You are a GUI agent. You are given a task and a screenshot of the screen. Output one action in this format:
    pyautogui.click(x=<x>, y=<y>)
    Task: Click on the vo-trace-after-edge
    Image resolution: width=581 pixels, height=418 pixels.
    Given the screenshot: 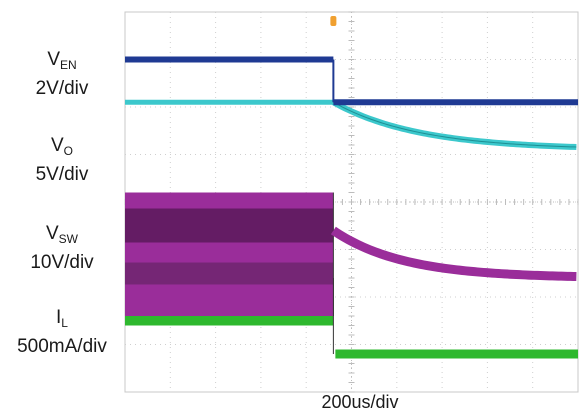 What is the action you would take?
    pyautogui.click(x=455, y=124)
    